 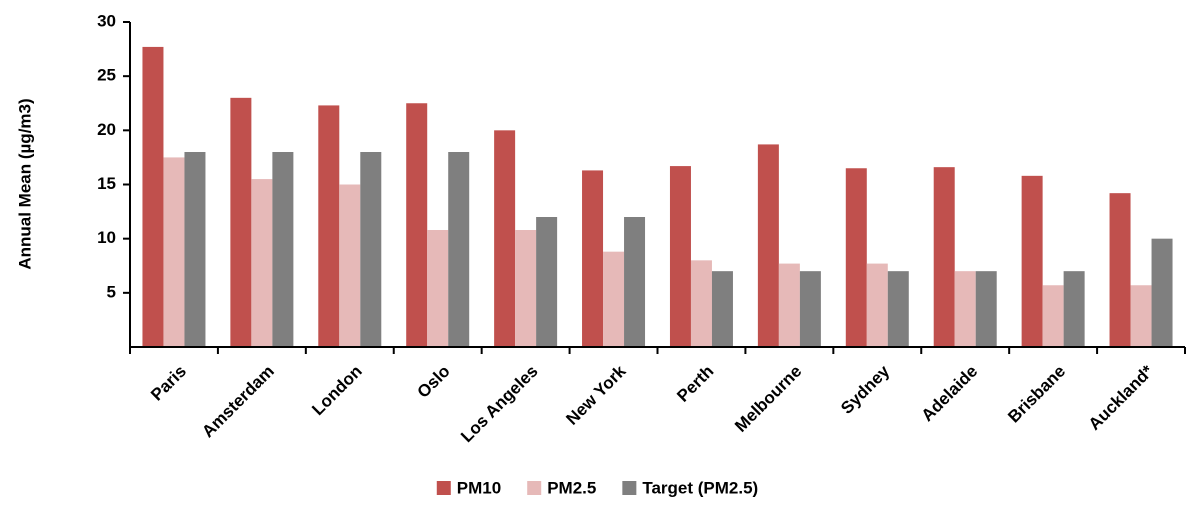 What do you see at coordinates (1121, 397) in the screenshot?
I see `x-tick-label: Auckland*` at bounding box center [1121, 397].